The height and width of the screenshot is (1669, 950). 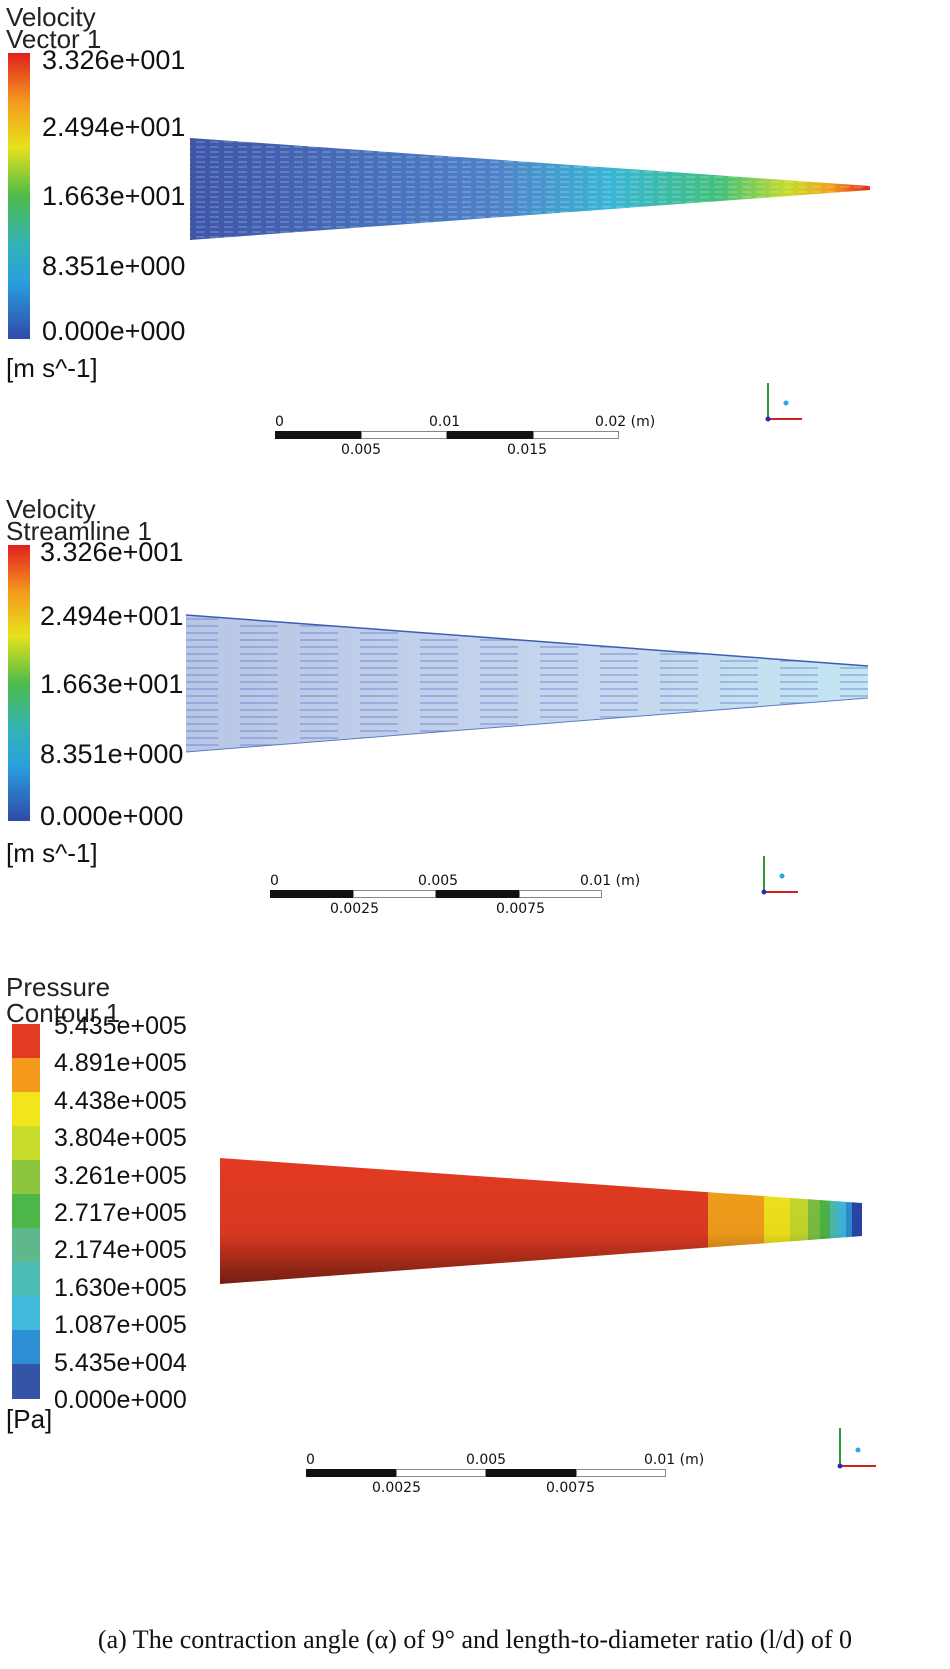 What do you see at coordinates (120, 1213) in the screenshot?
I see `legend-tick: 2.717e+005` at bounding box center [120, 1213].